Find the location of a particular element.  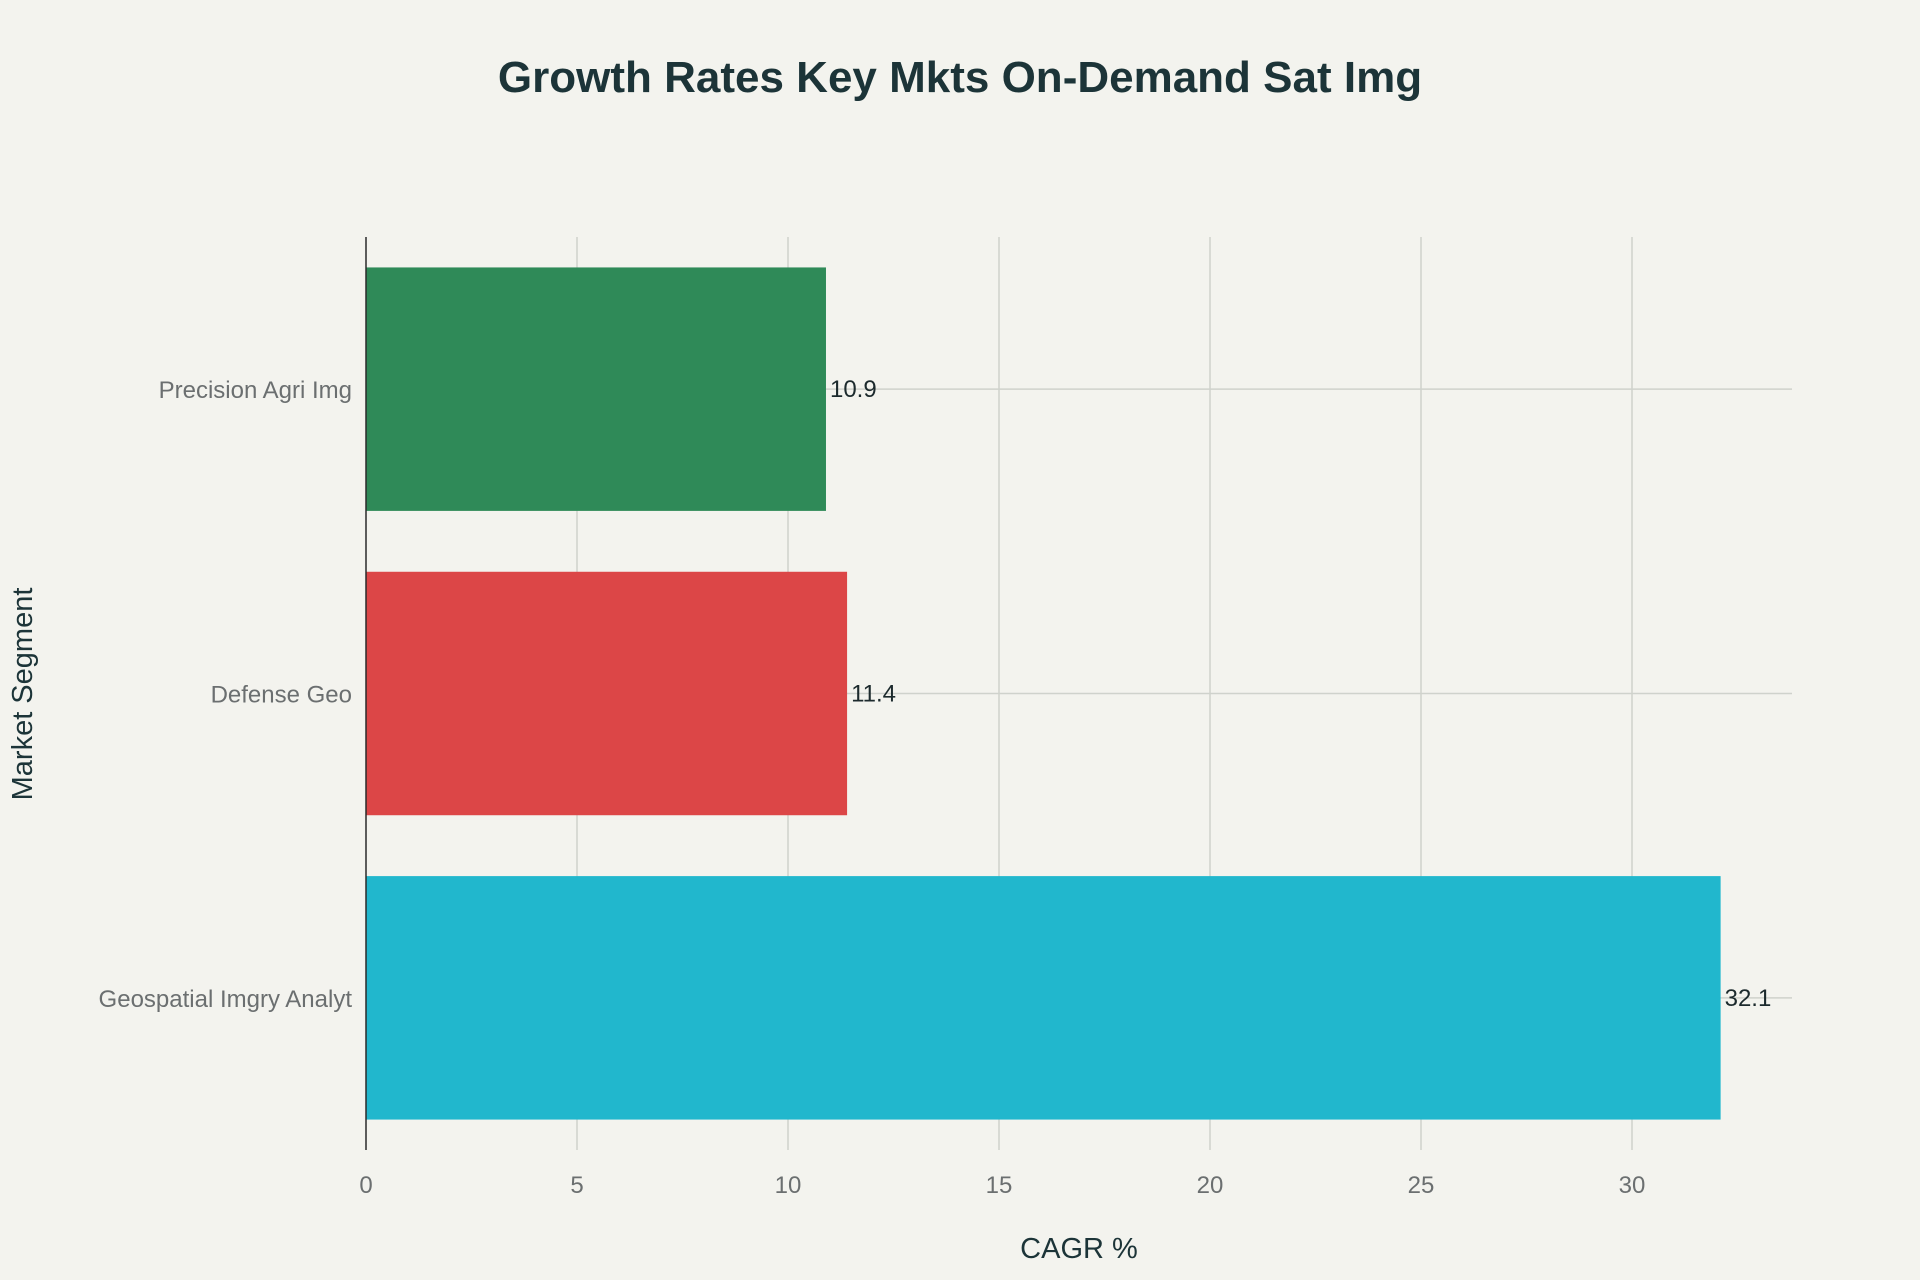

chart-title: Growth Rates Key Mkts On-Demand Sat Img is located at coordinates (960, 77).